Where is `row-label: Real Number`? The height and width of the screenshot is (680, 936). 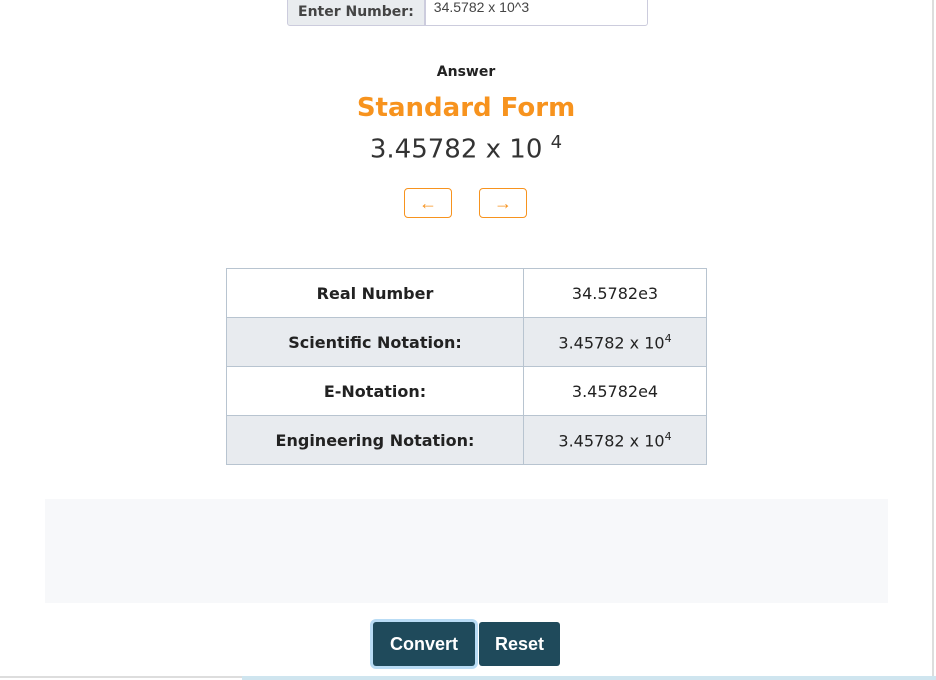 row-label: Real Number is located at coordinates (375, 293).